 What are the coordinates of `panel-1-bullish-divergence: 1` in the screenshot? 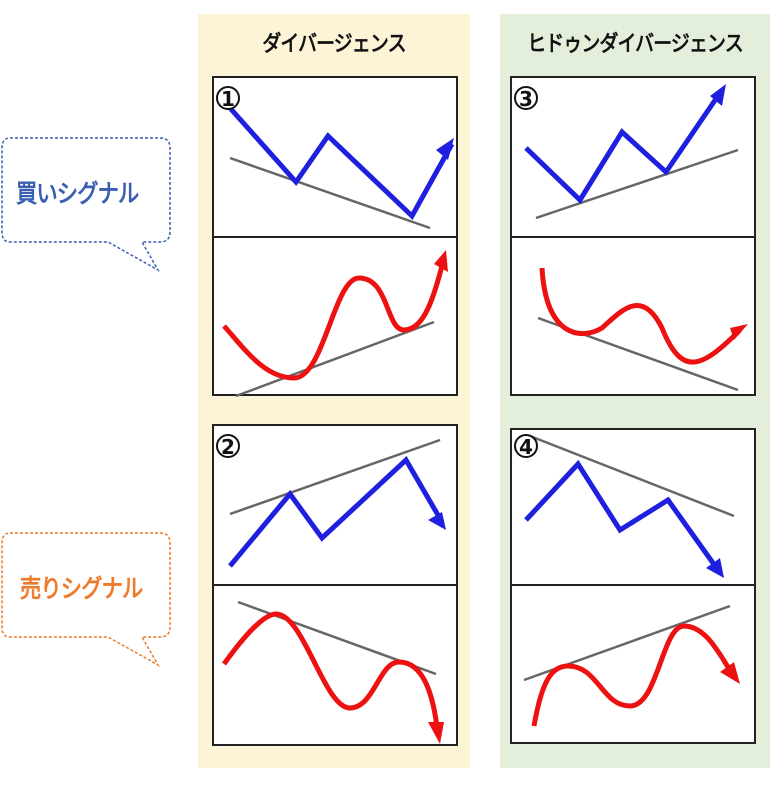 It's located at (335, 237).